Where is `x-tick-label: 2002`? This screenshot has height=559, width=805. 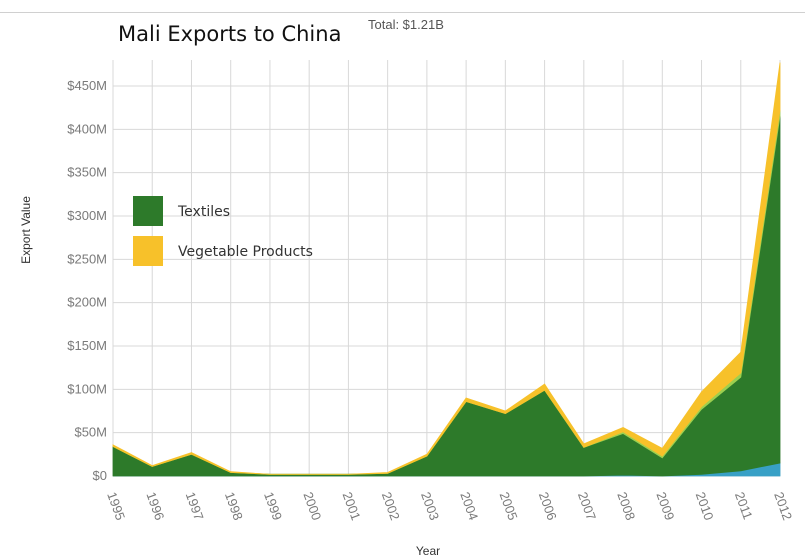 x-tick-label: 2002 is located at coordinates (391, 506).